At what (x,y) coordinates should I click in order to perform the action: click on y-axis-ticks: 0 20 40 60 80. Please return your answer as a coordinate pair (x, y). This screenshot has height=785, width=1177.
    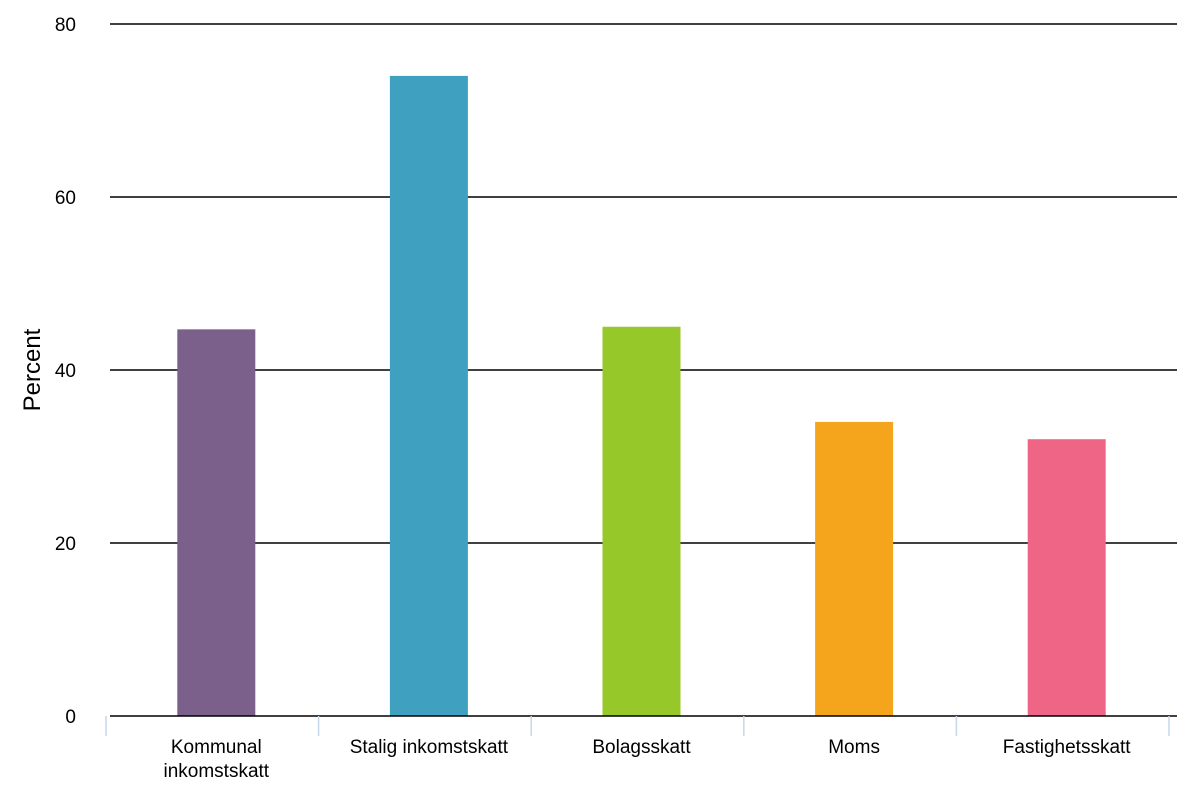
    Looking at the image, I should click on (65, 371).